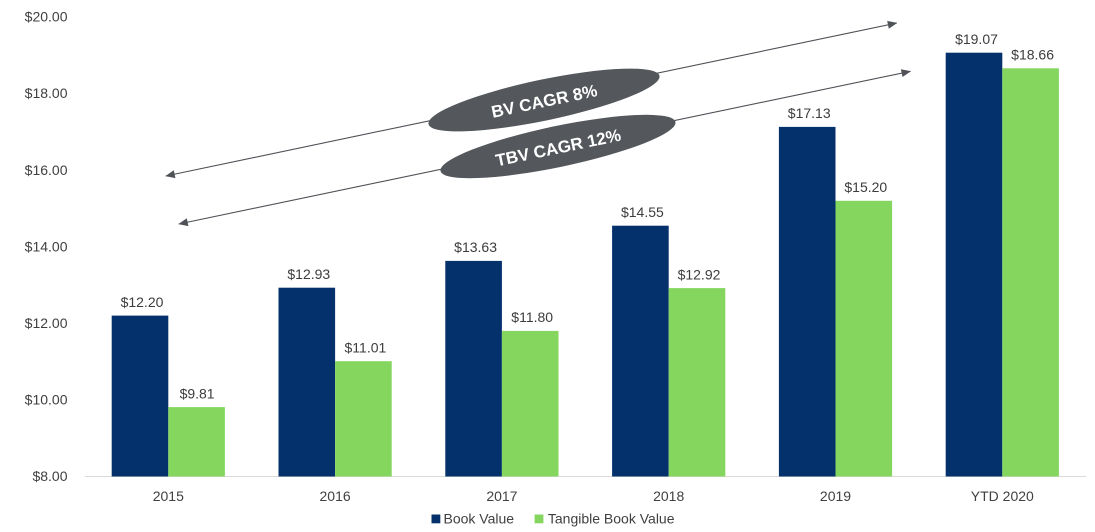 The height and width of the screenshot is (532, 1095). What do you see at coordinates (308, 274) in the screenshot?
I see `svg-text: $12.93` at bounding box center [308, 274].